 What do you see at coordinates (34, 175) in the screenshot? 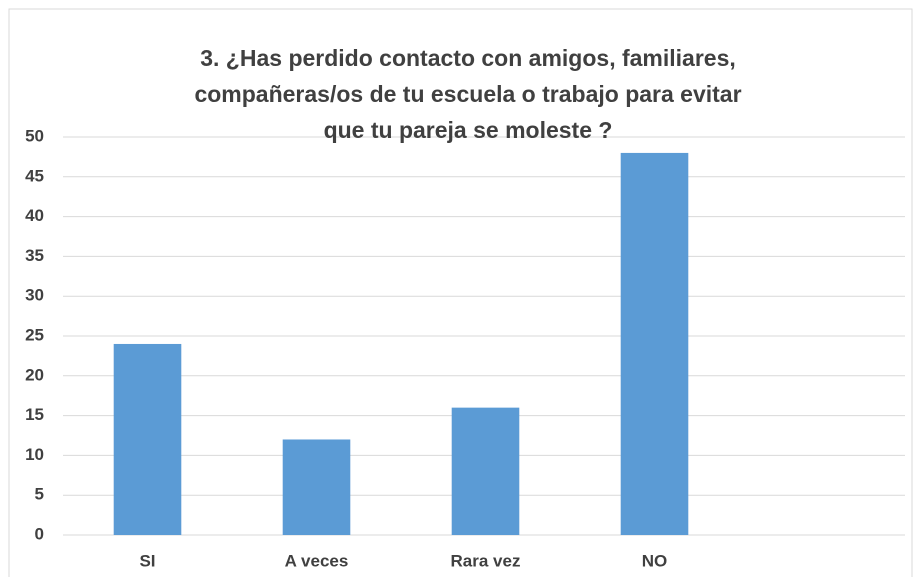
I see `y-tick-label: 45` at bounding box center [34, 175].